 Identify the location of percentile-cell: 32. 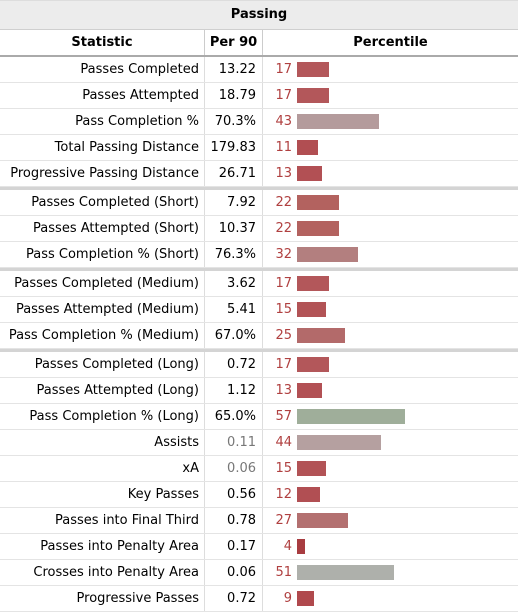
(390, 254).